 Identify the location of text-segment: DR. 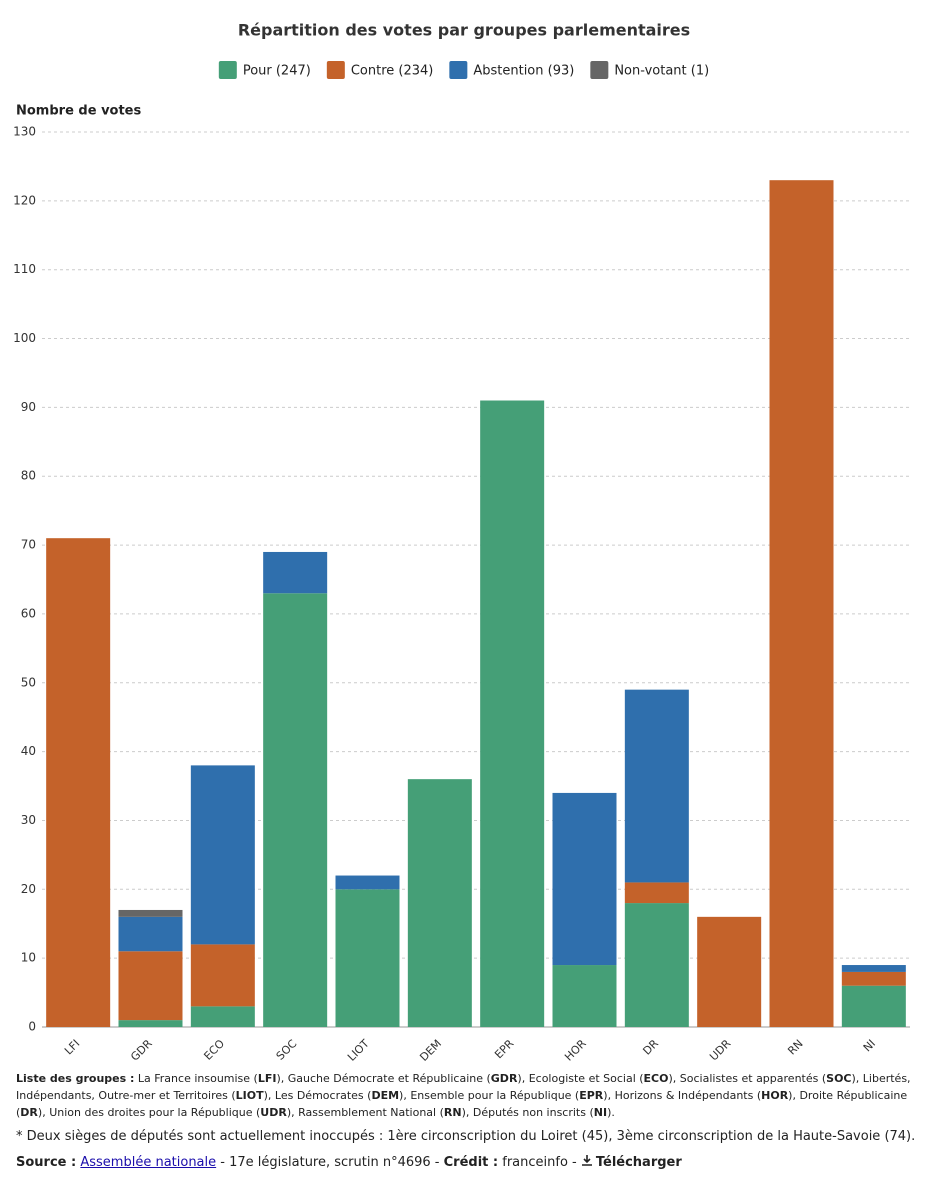
(29, 1112).